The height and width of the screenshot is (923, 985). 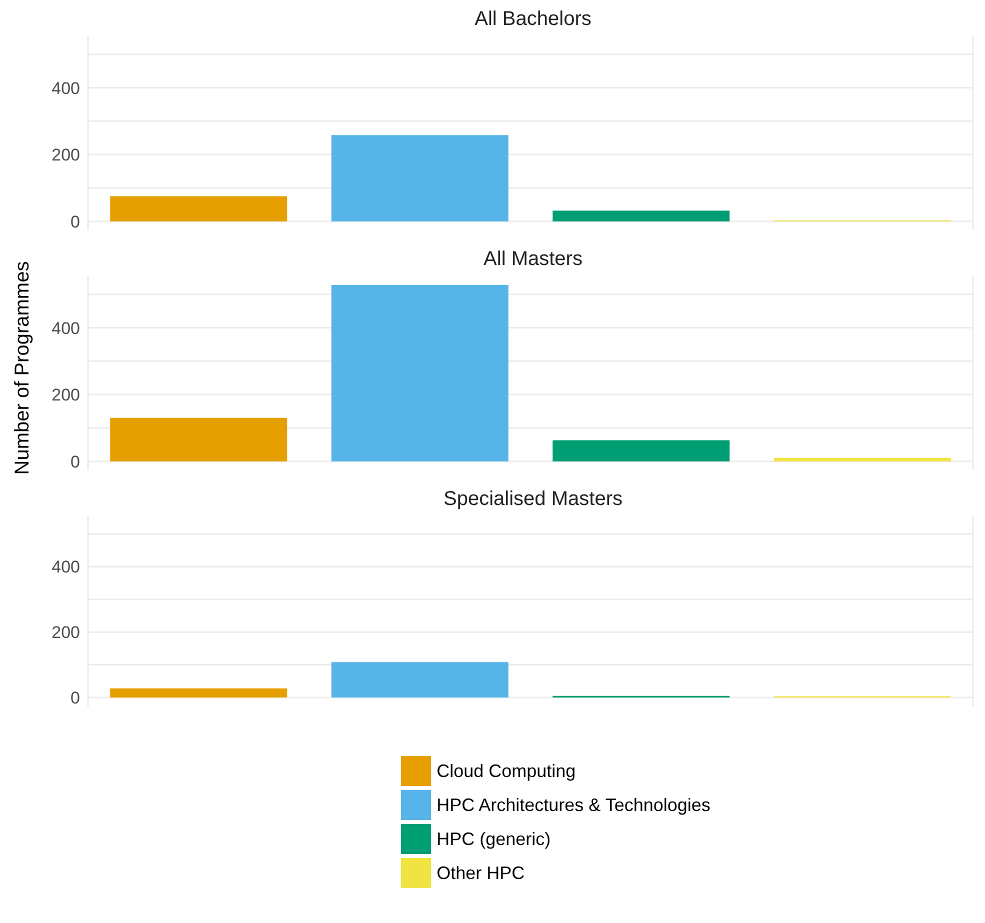 What do you see at coordinates (533, 260) in the screenshot?
I see `chart-title: All Masters` at bounding box center [533, 260].